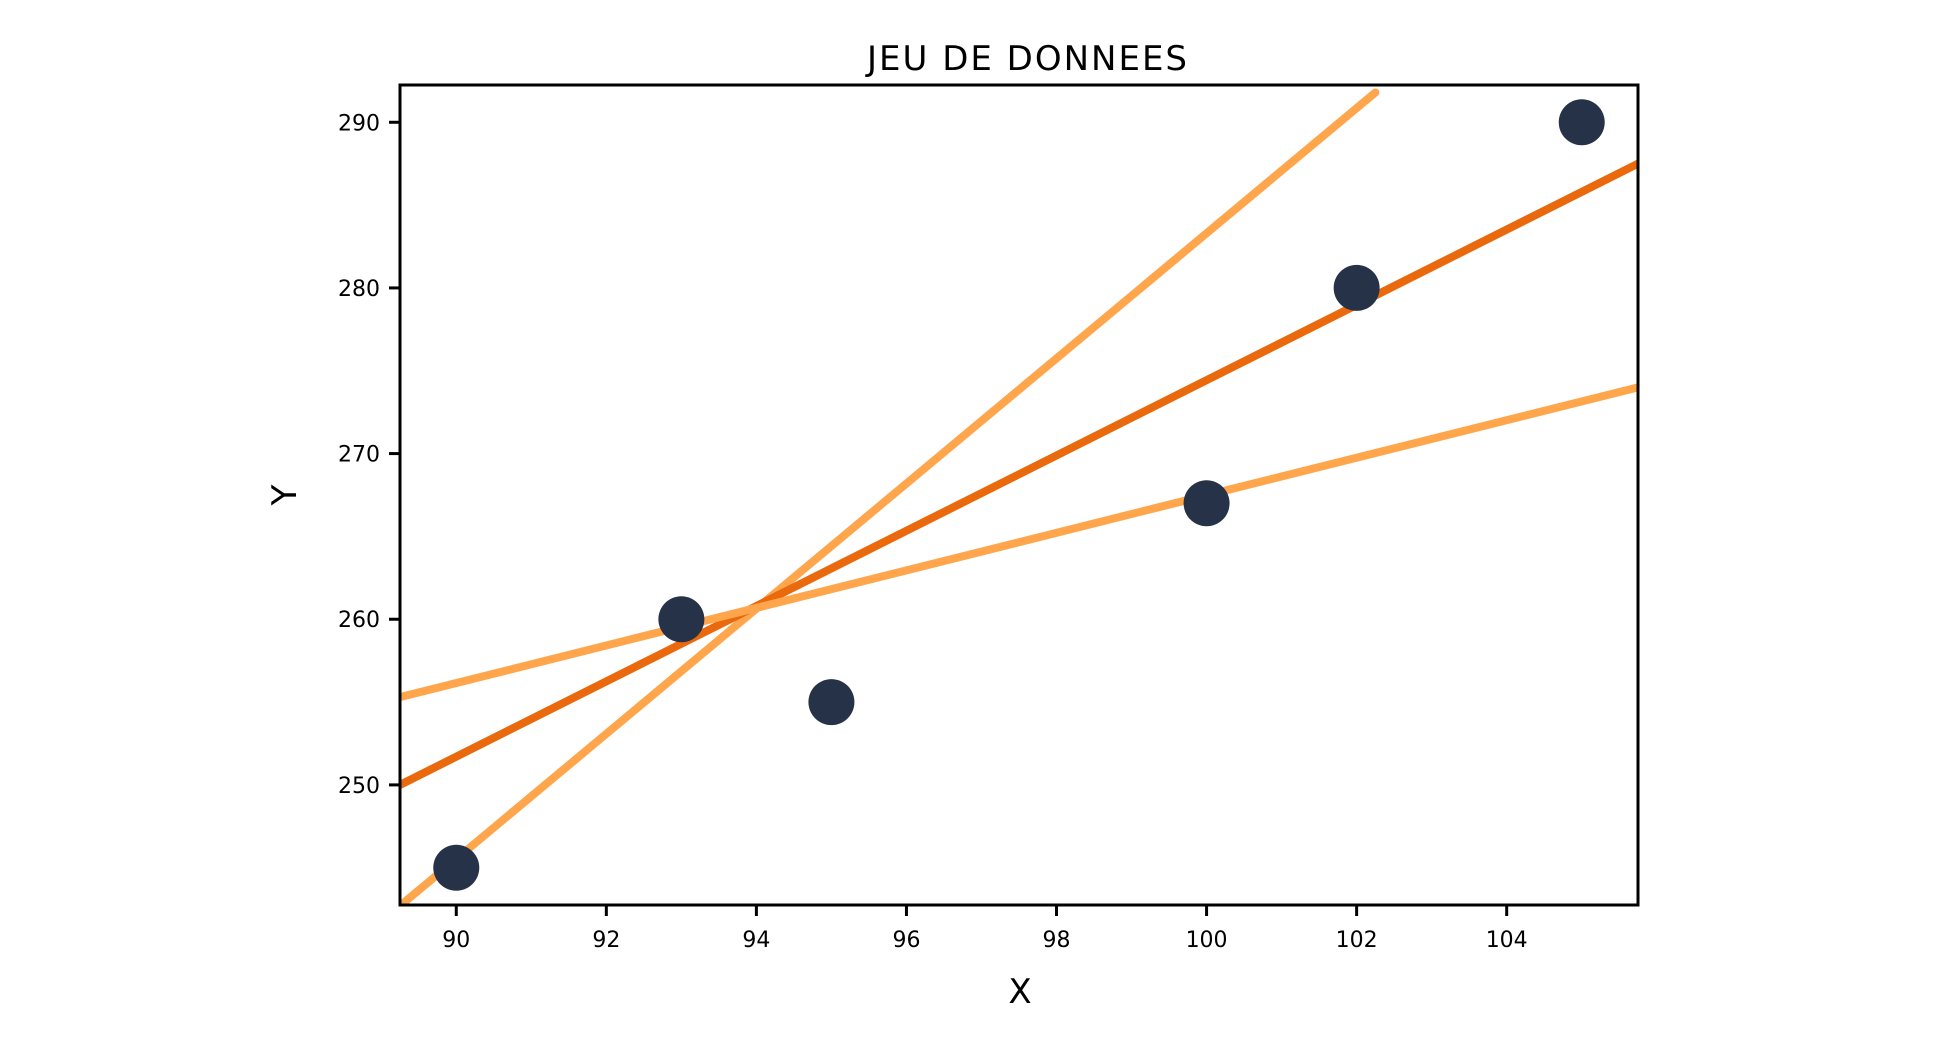  I want to click on y-tick-label: 270, so click(359, 455).